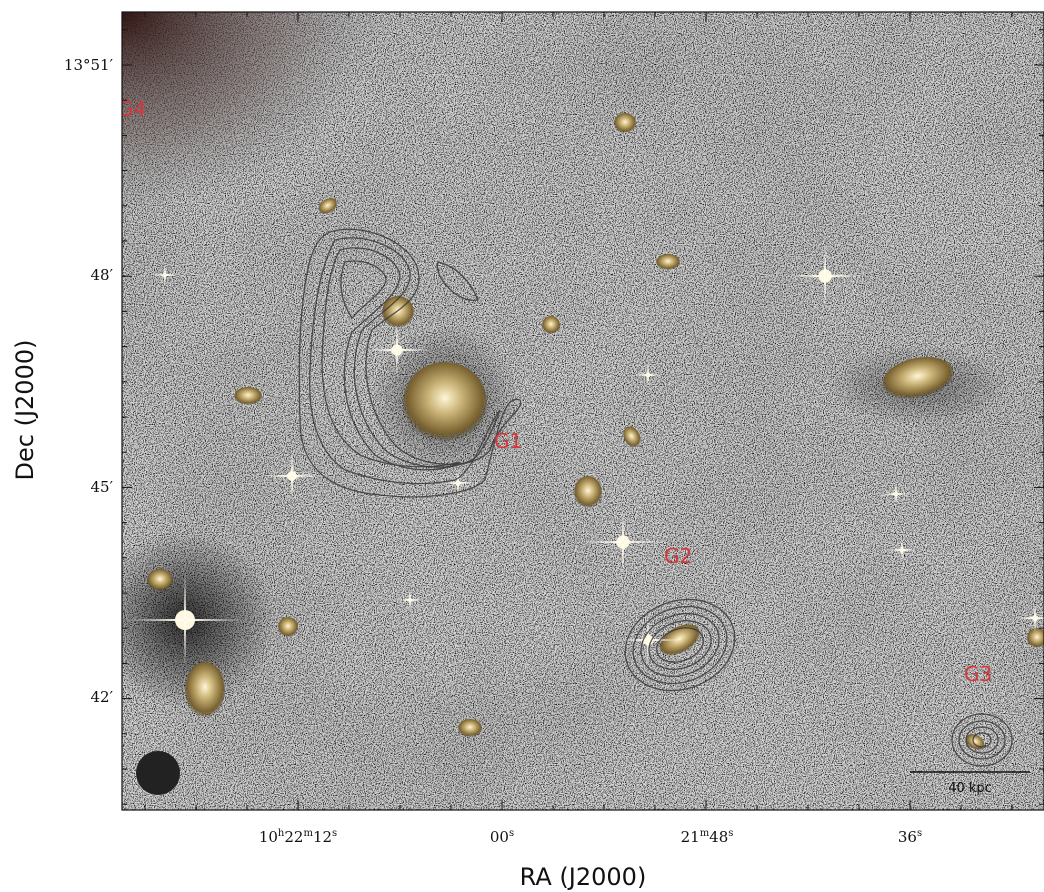 This screenshot has height=892, width=1044. I want to click on x-tick-label-part: 21, so click(690, 837).